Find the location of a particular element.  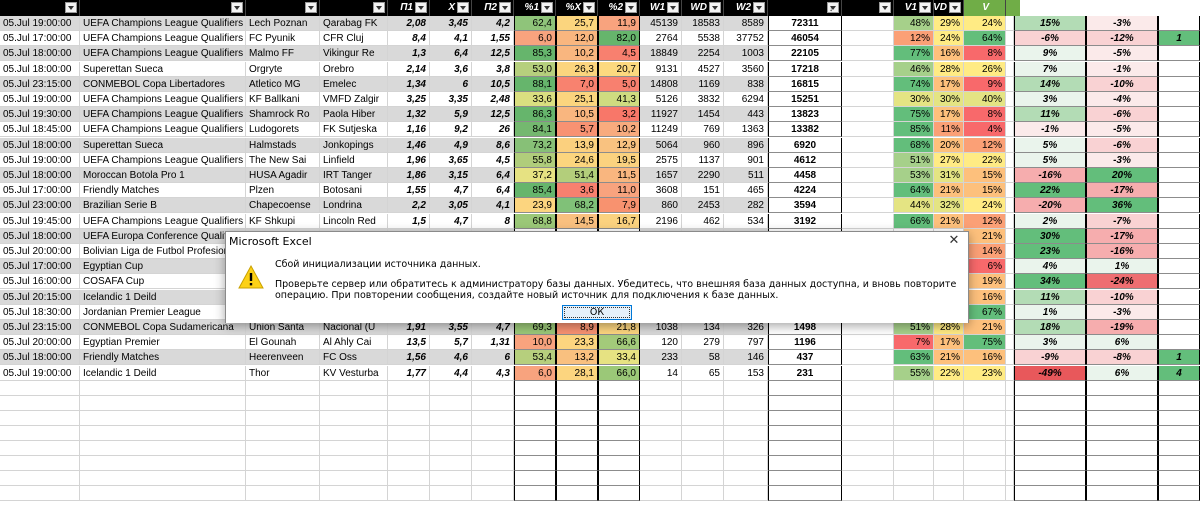

cell-x: 6 is located at coordinates (451, 84).